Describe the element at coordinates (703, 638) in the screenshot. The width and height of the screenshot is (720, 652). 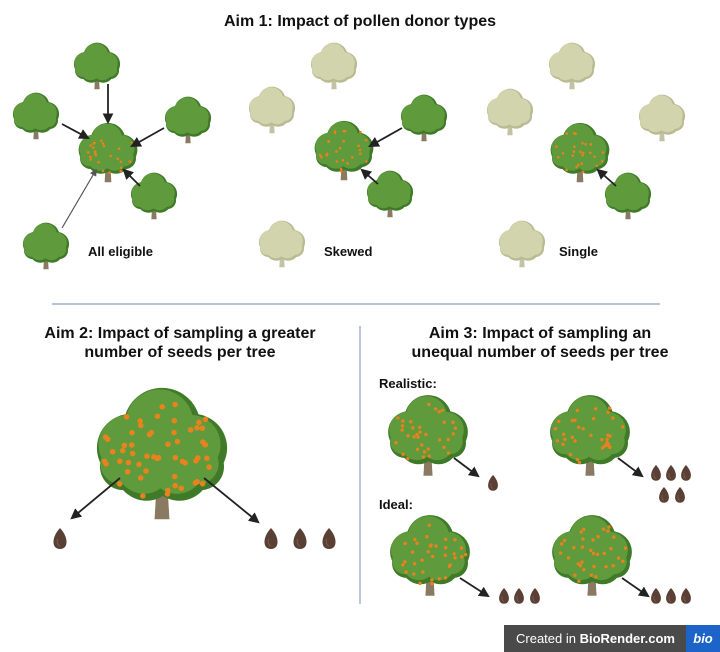
I see `biorender-logo-icon: bio` at that location.